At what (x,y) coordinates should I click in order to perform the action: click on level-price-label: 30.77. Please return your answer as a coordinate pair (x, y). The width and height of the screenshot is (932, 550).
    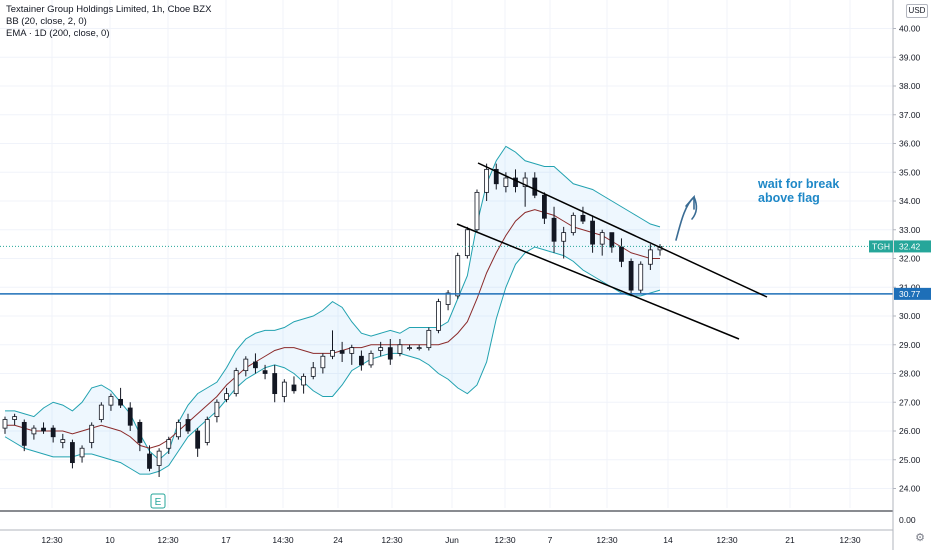
    Looking at the image, I should click on (912, 293).